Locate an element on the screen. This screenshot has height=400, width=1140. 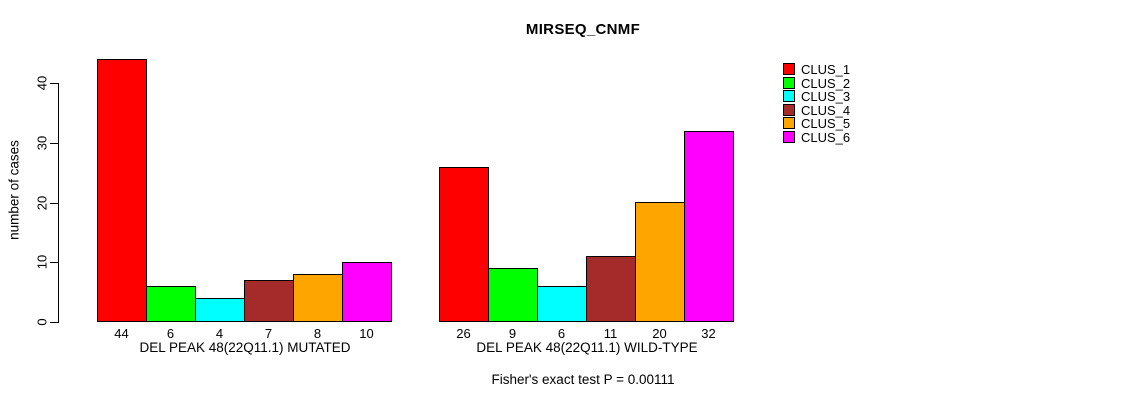
legend-label-clus_5: CLUS_5 is located at coordinates (826, 123).